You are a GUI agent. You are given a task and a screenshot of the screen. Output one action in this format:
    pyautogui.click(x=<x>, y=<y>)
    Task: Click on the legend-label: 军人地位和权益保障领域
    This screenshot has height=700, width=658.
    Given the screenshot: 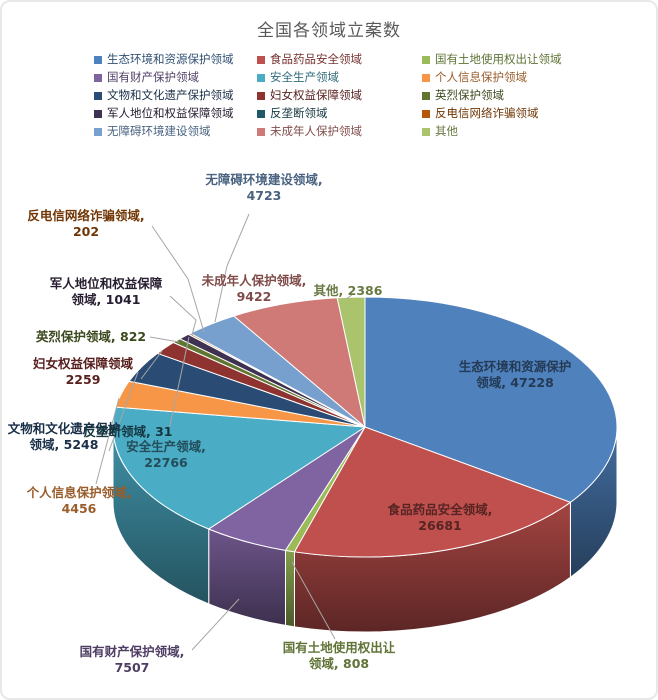 What is the action you would take?
    pyautogui.click(x=170, y=113)
    